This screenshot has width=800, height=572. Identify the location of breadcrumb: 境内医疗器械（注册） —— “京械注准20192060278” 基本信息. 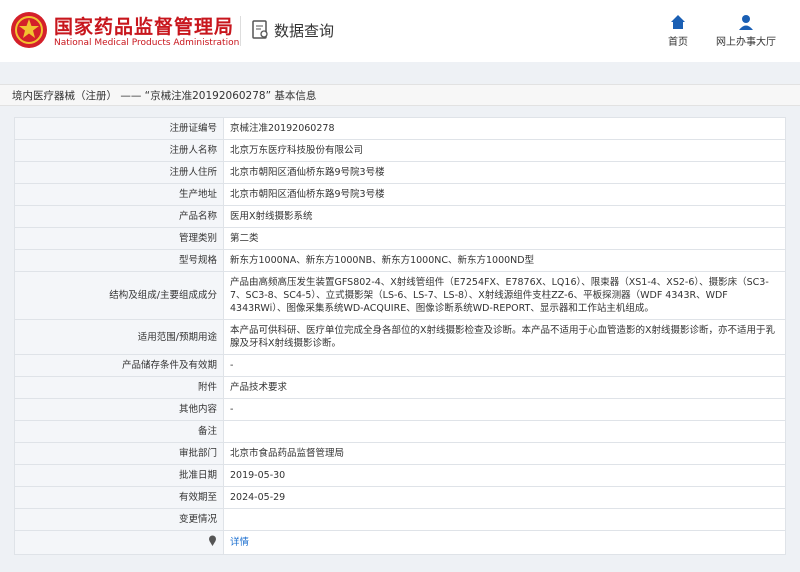
(400, 95).